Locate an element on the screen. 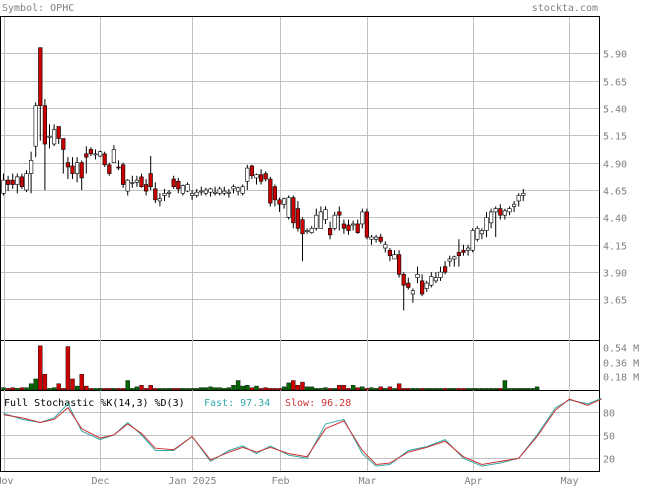 The width and height of the screenshot is (655, 486). stochastic-lines is located at coordinates (302, 432).